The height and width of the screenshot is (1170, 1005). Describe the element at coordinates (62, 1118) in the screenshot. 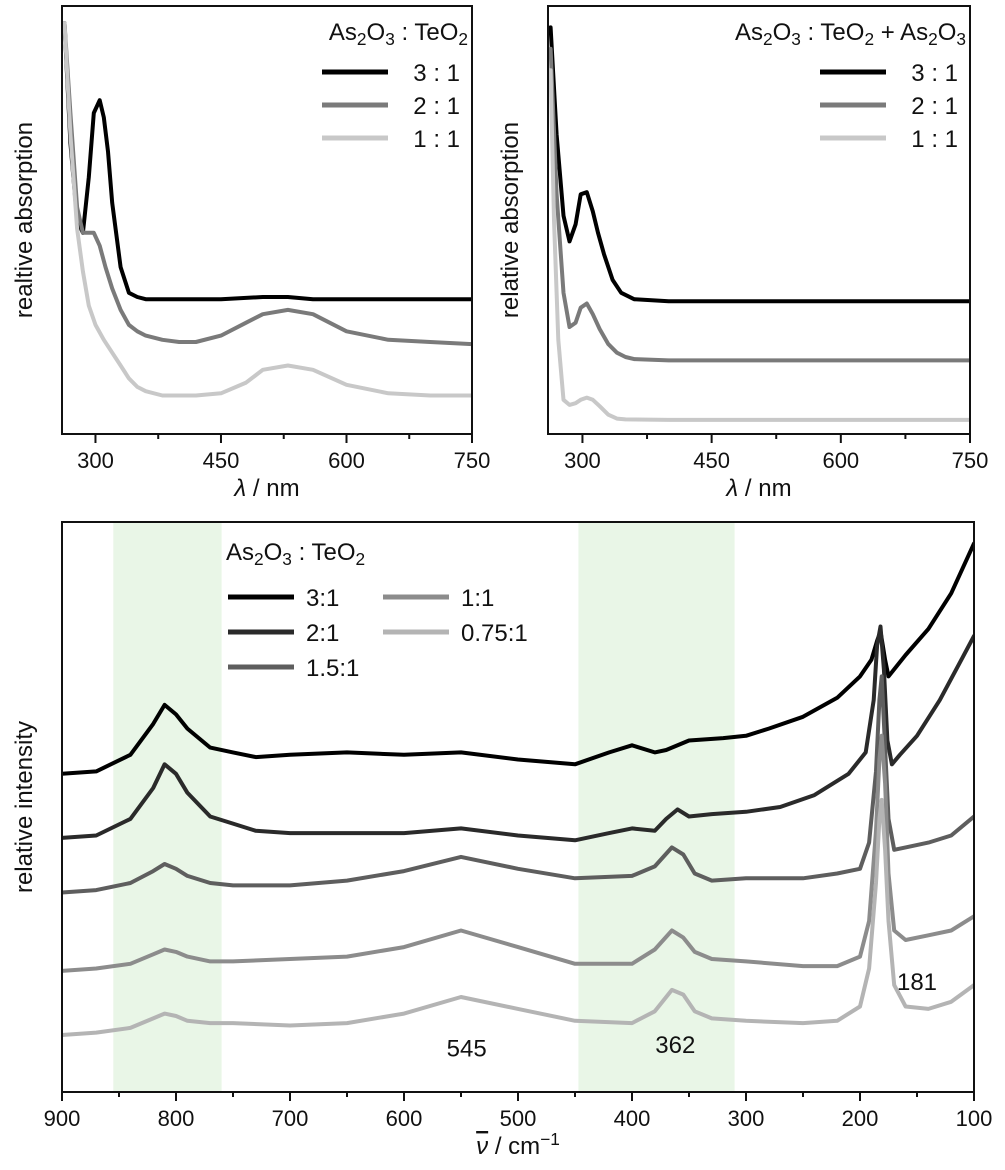

I see `x-tick-label: 900` at that location.